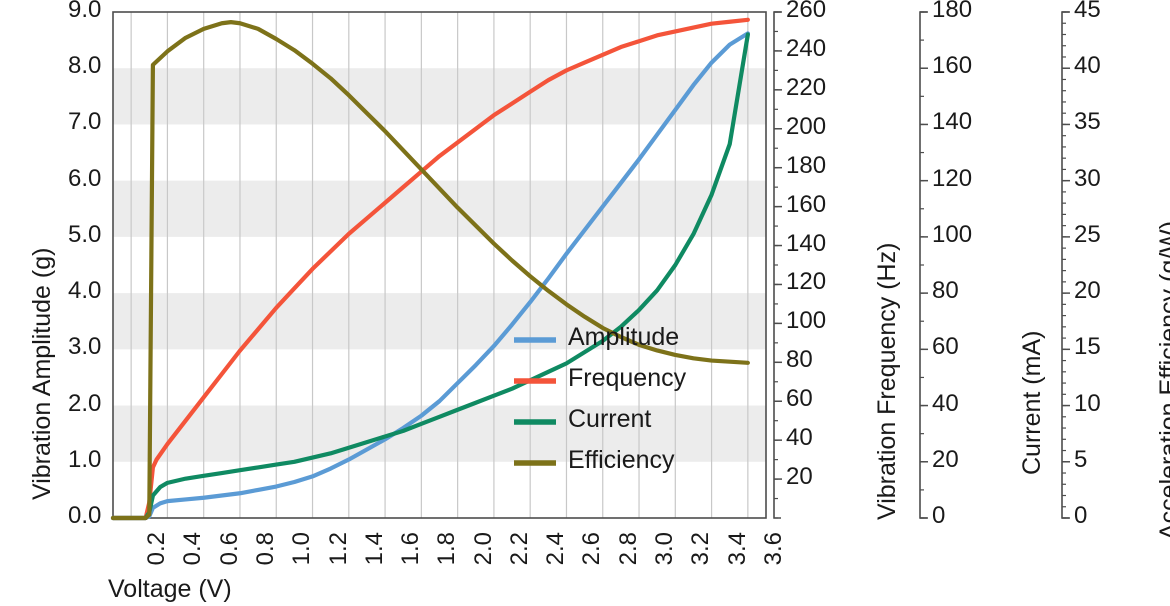 The height and width of the screenshot is (606, 1170). Describe the element at coordinates (85, 347) in the screenshot. I see `ytick-amplitude-3.0: 3.0` at that location.